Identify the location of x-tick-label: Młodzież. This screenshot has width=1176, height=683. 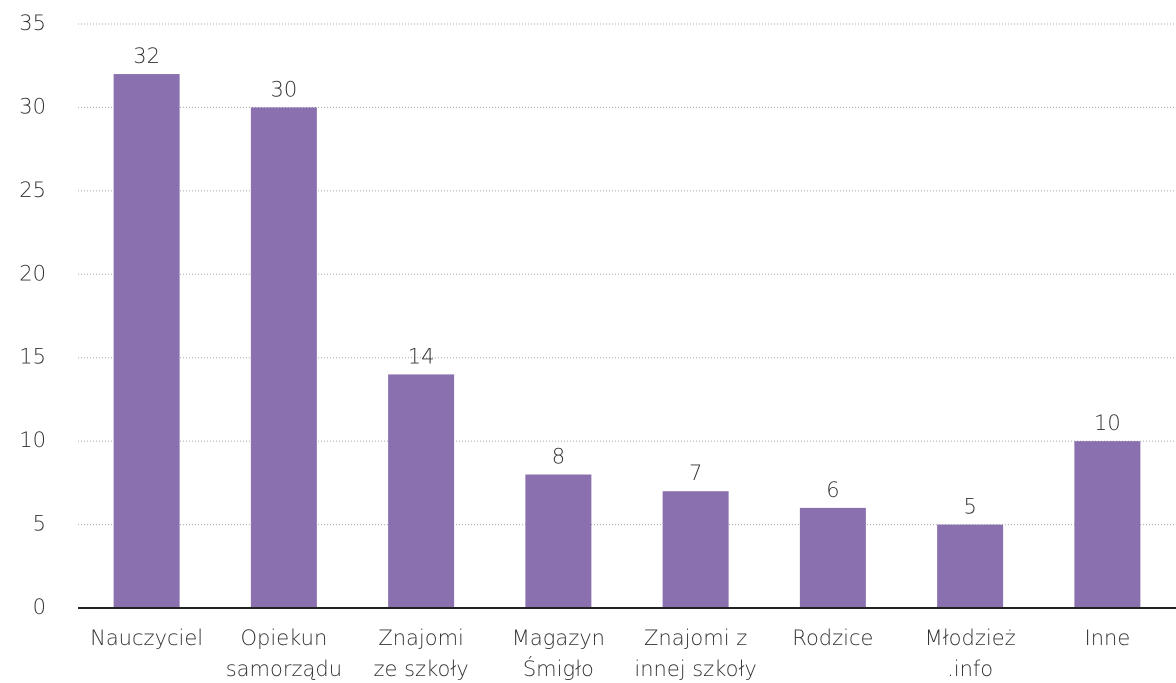
(970, 638).